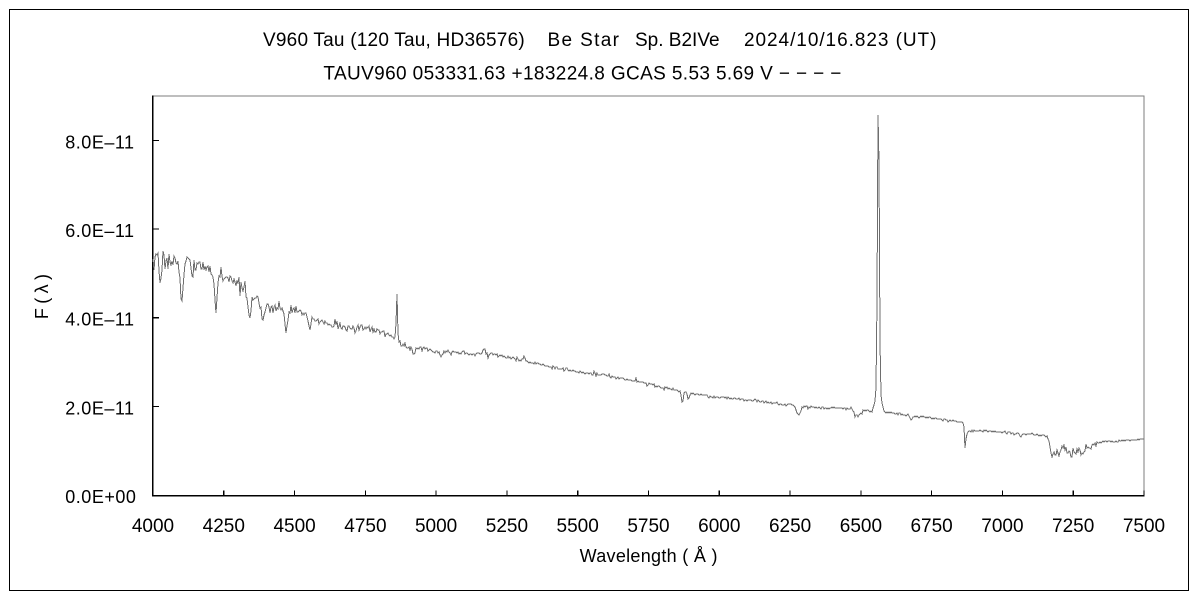  What do you see at coordinates (224, 526) in the screenshot?
I see `svg-text: 4250` at bounding box center [224, 526].